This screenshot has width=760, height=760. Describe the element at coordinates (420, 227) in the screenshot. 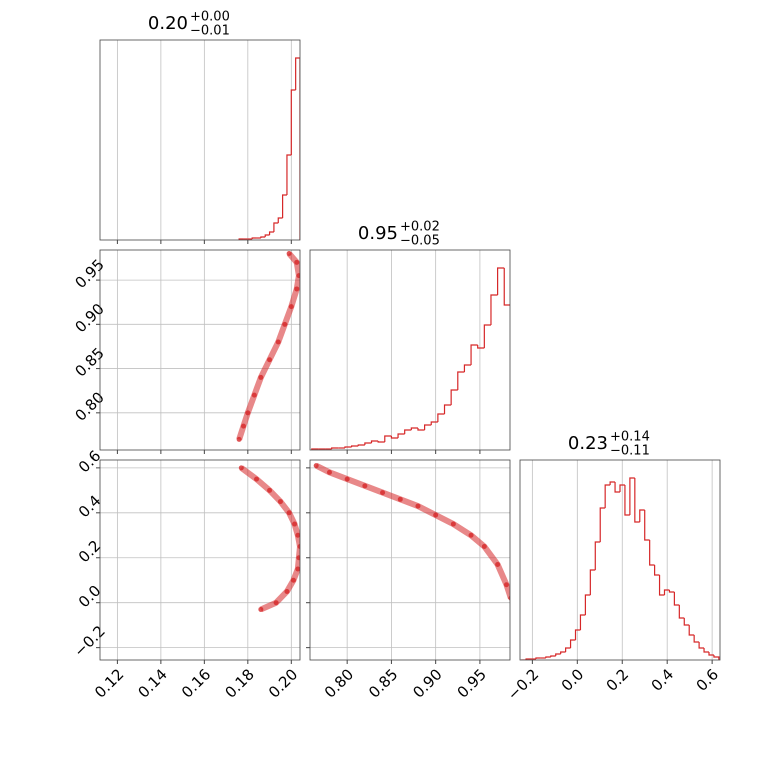

I see `title-sup: +0.02` at that location.